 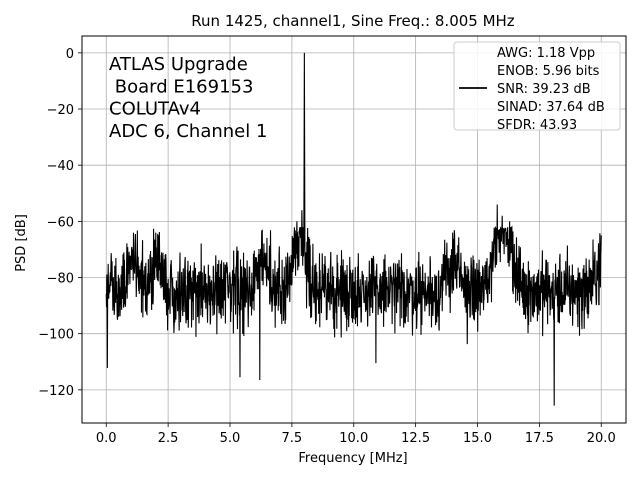 I want to click on legend-entry: AWG: 1.18 Vpp, so click(x=546, y=53).